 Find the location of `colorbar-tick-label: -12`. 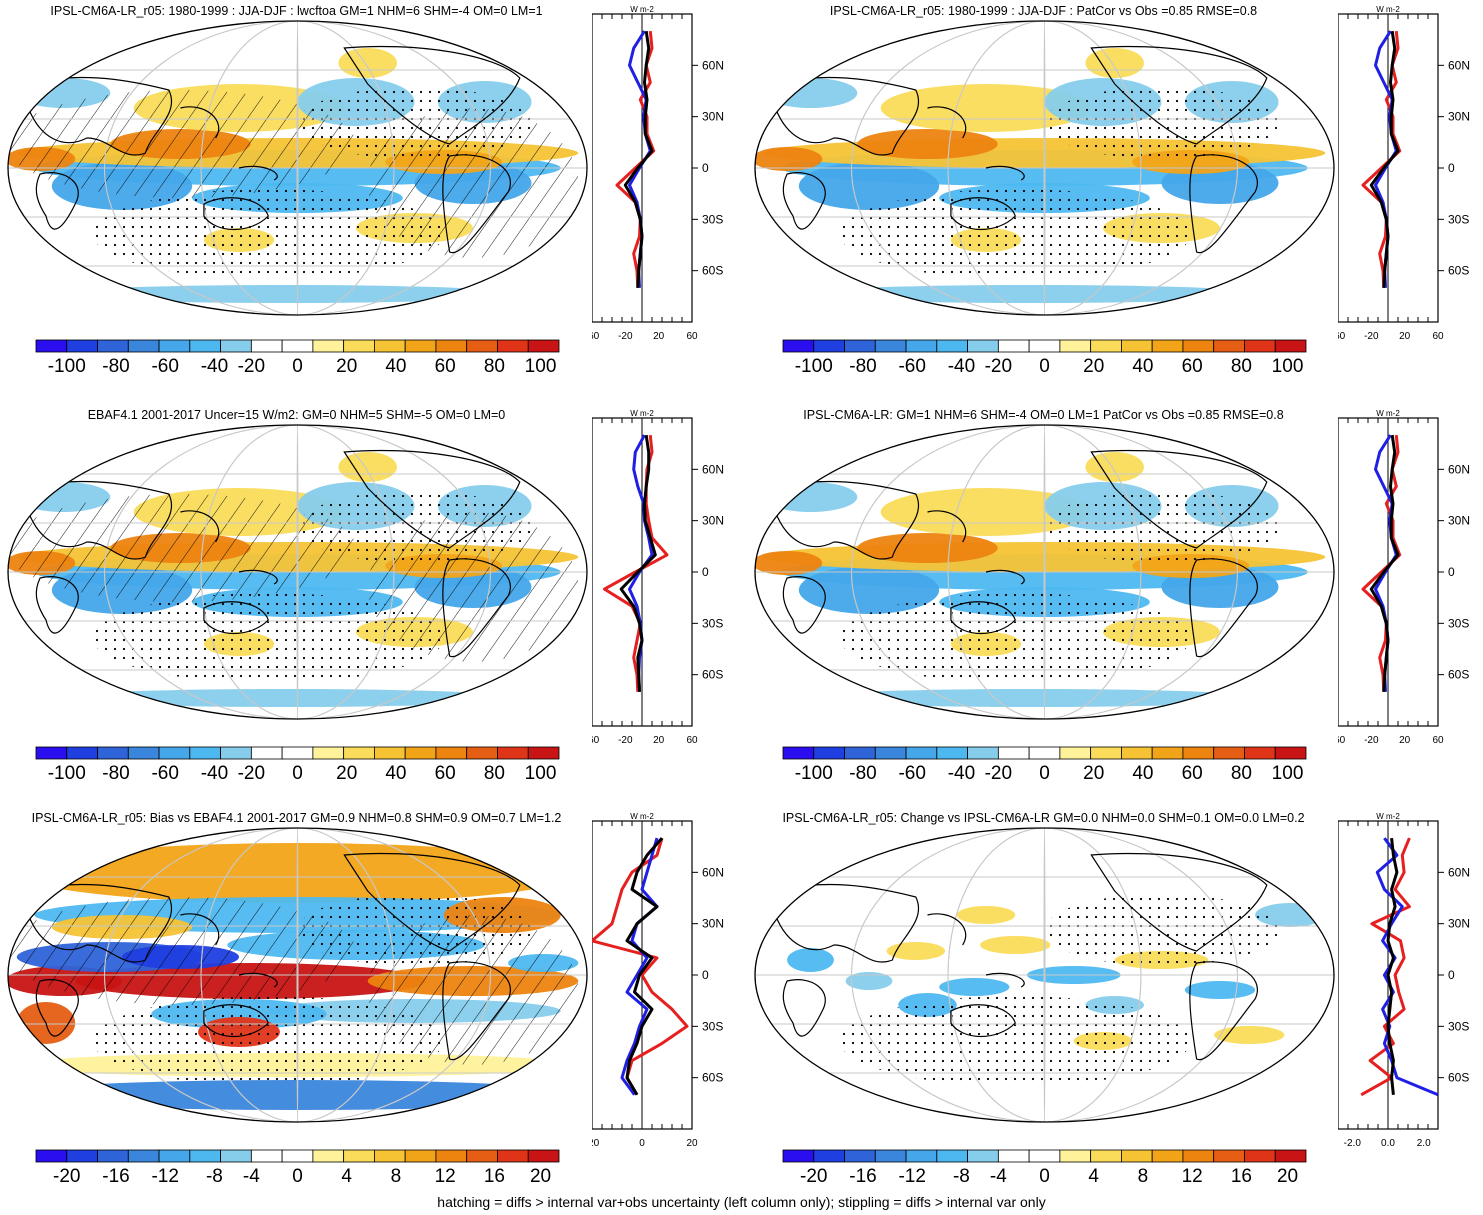

colorbar-tick-label: -12 is located at coordinates (912, 1176).